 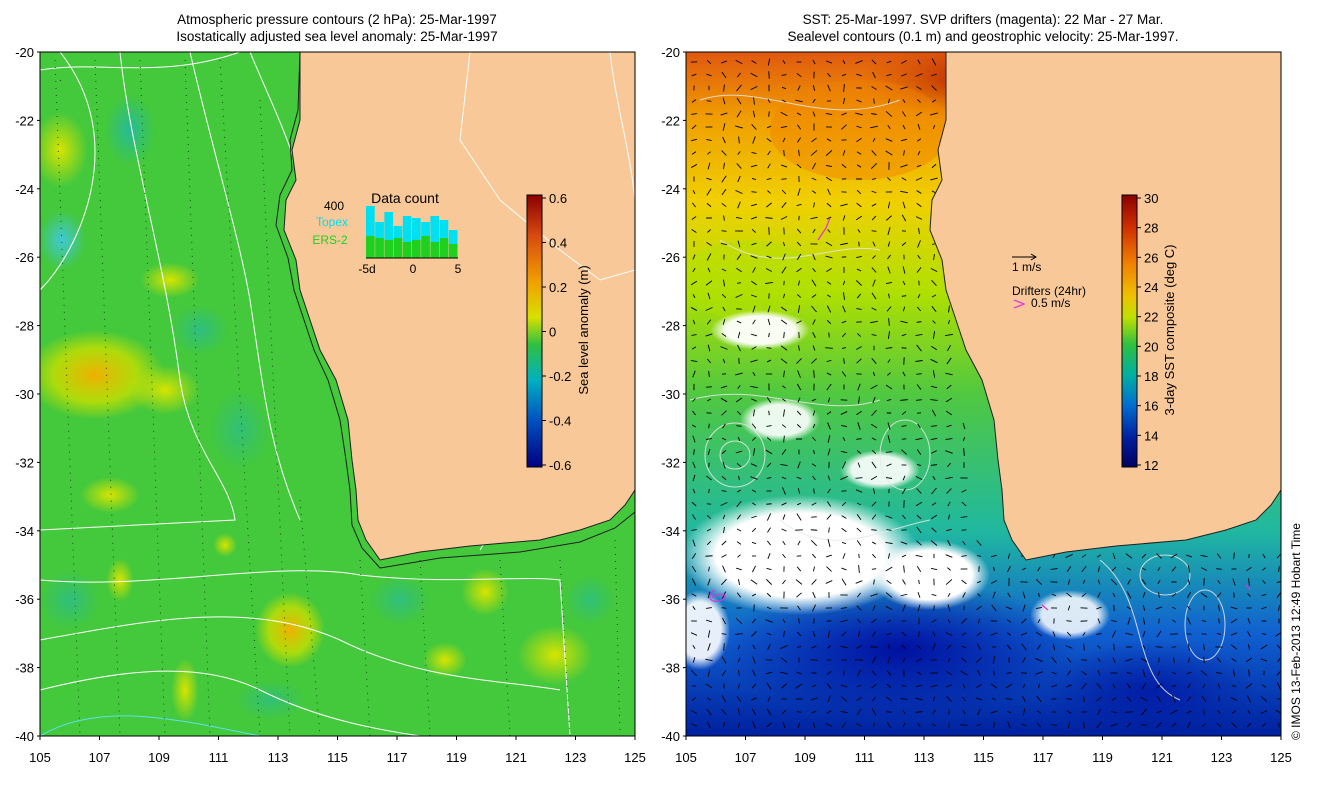 I want to click on right-lat-tick: -38, so click(x=670, y=668).